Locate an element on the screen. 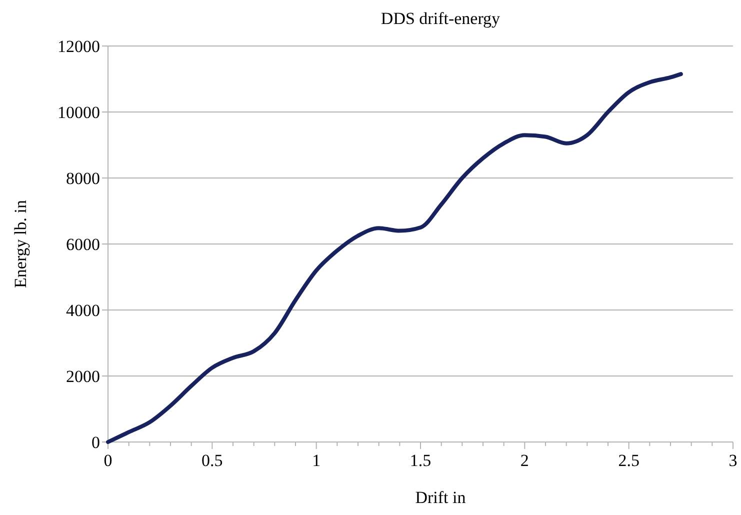 The width and height of the screenshot is (741, 515). y-tick-label: 0 is located at coordinates (96, 442).